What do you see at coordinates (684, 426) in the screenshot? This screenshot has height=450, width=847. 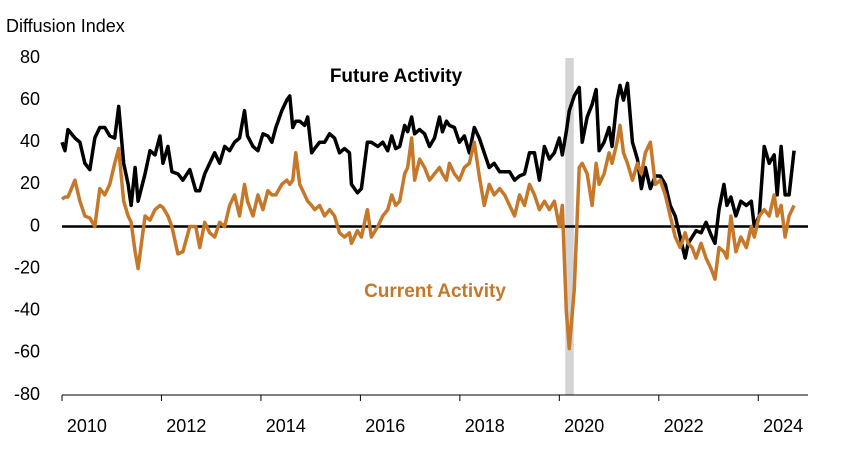 I see `x-tick-label: 2022` at bounding box center [684, 426].